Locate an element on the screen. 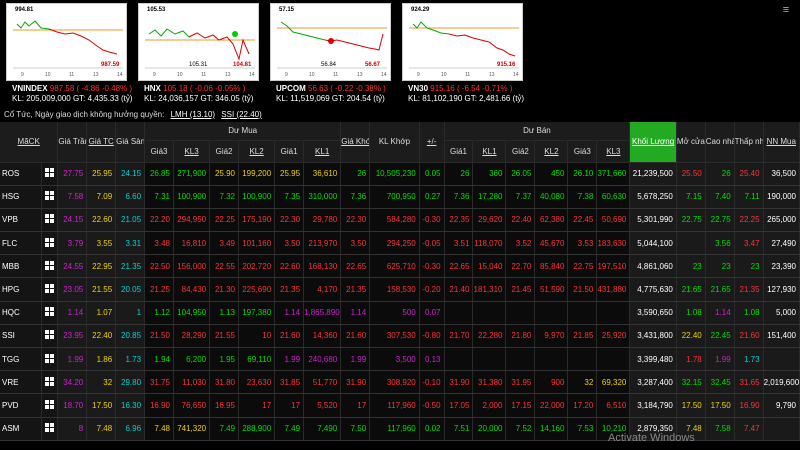  cell: 23.05 is located at coordinates (72, 289).